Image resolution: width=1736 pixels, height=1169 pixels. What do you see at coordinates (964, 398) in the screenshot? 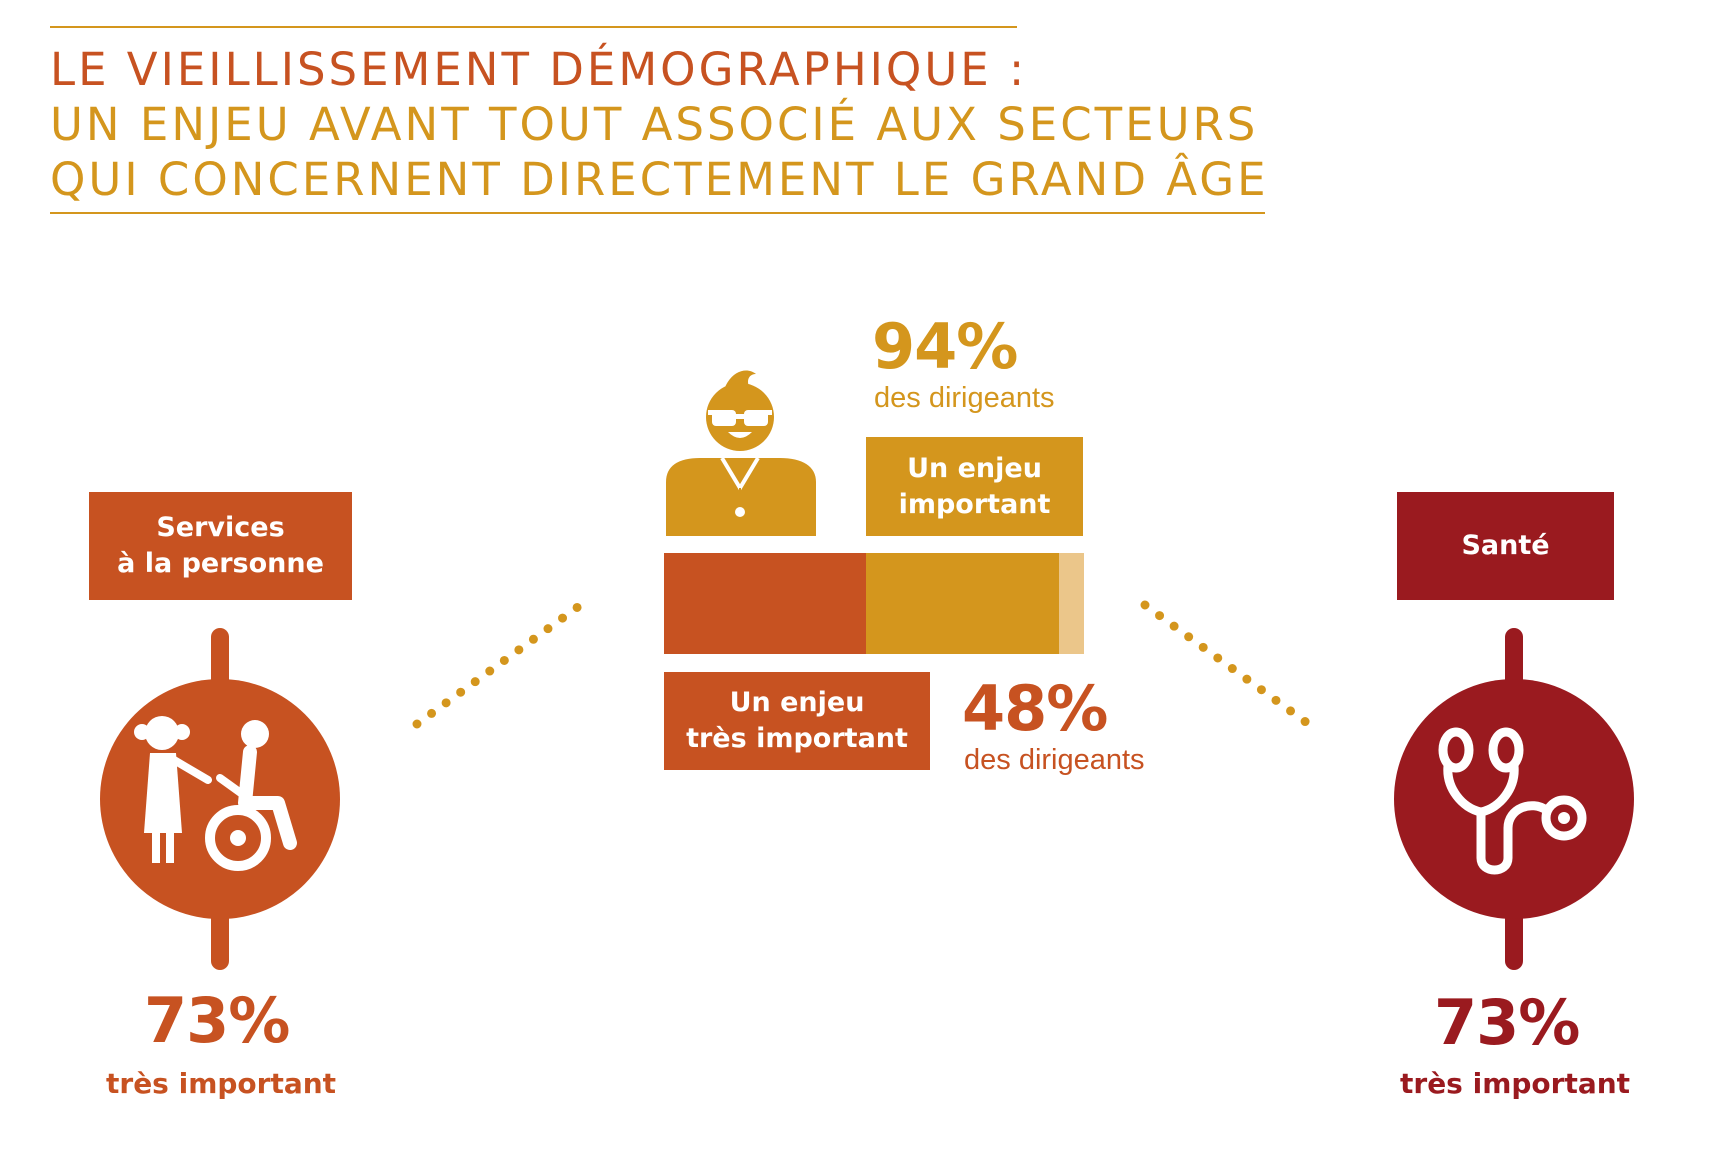
I see `top-caption: des dirigeants` at bounding box center [964, 398].